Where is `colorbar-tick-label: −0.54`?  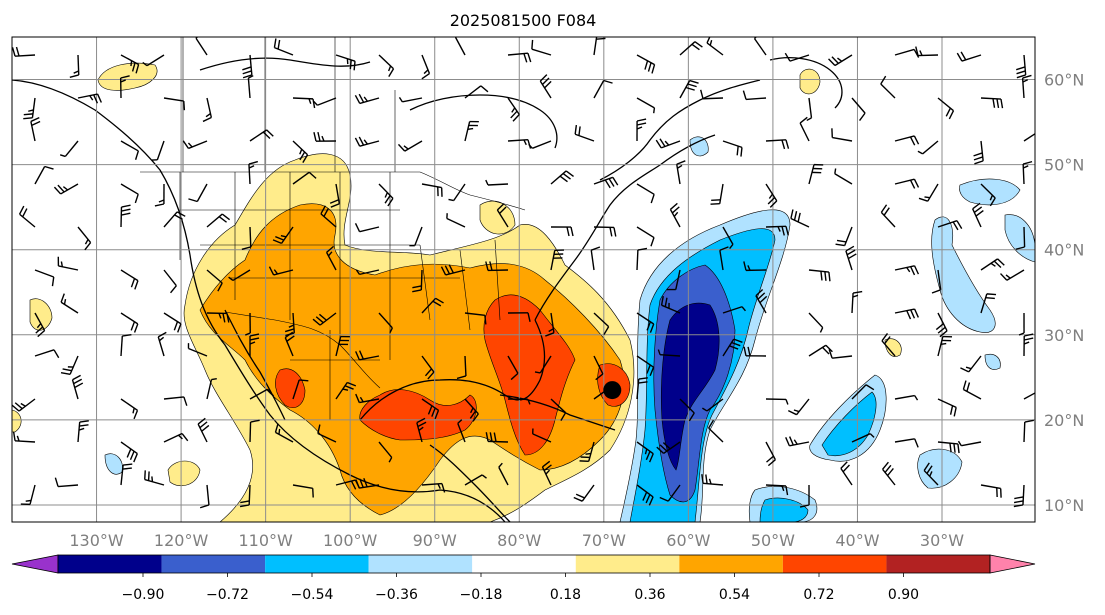
colorbar-tick-label: −0.54 is located at coordinates (312, 595).